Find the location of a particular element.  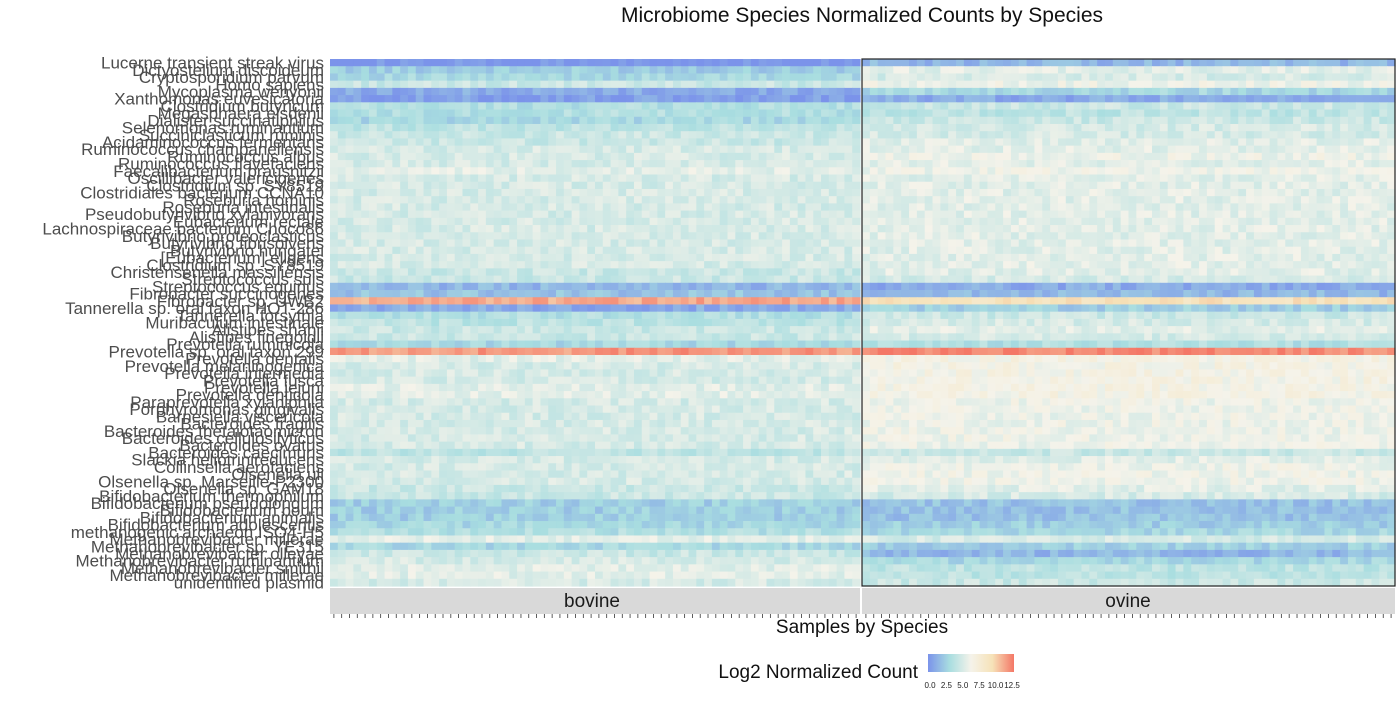

row-label: Clostridium sp. SY8519 is located at coordinates (235, 185).